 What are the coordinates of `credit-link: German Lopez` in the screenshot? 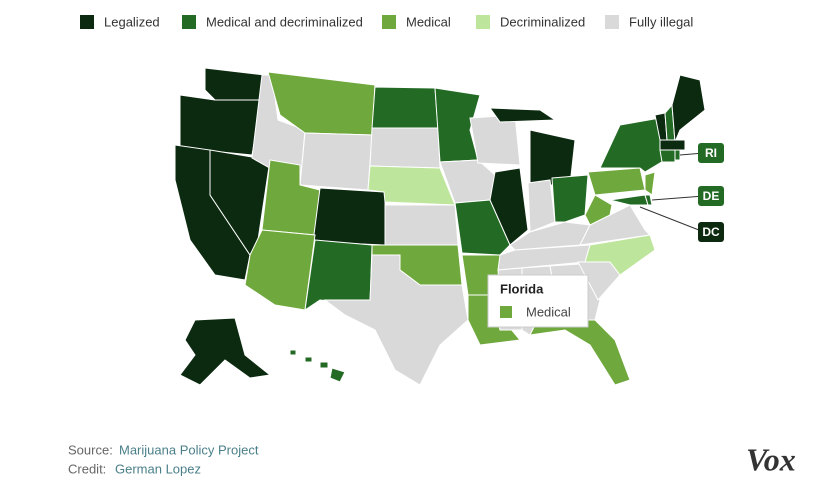 It's located at (158, 468).